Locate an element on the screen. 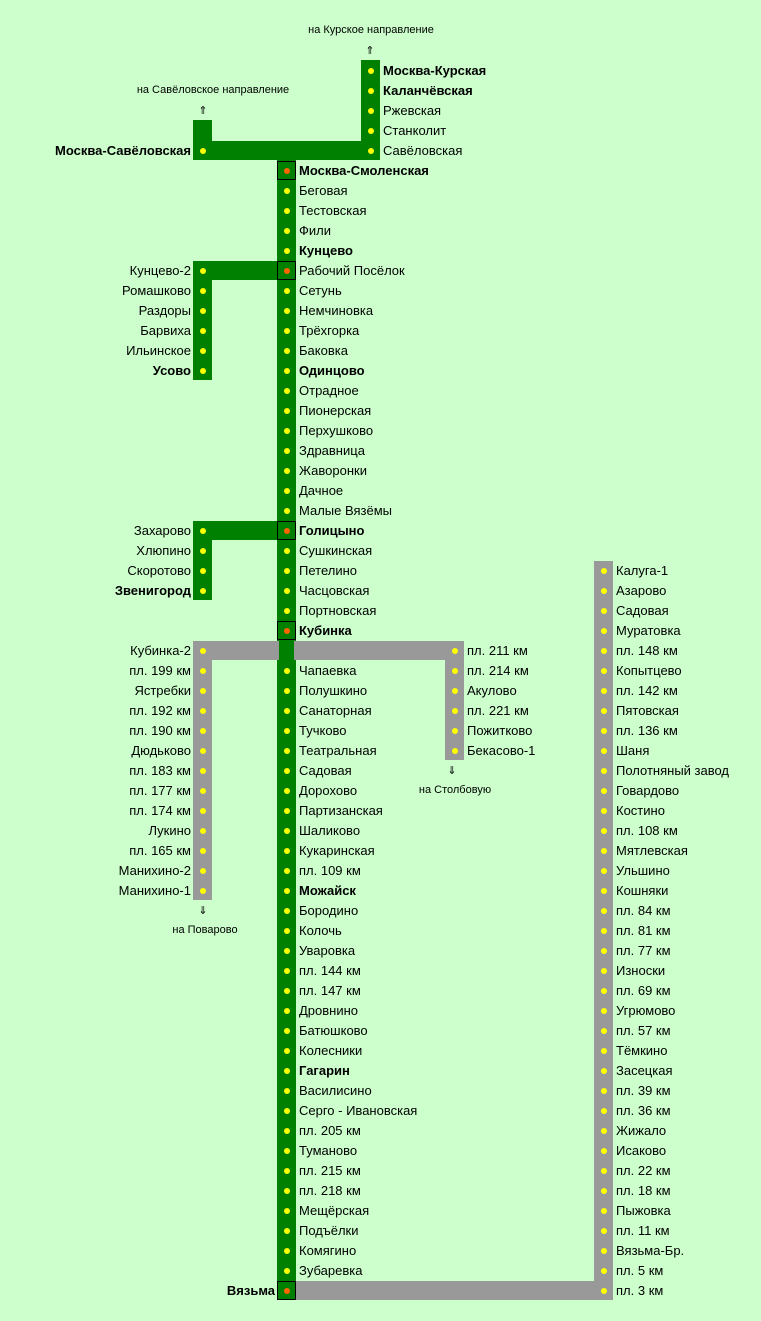 The width and height of the screenshot is (761, 1321). station-label: Кукаринская is located at coordinates (337, 850).